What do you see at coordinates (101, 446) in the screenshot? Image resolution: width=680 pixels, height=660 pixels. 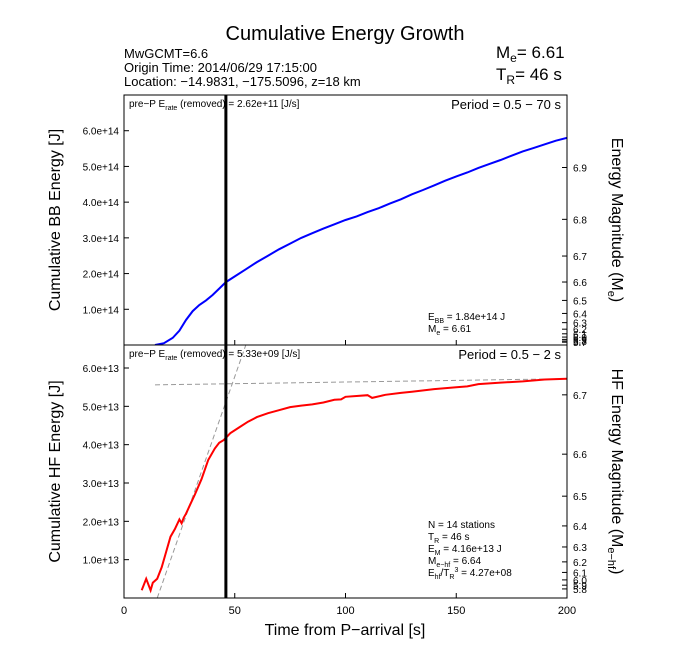 I see `y-tick-label-hf: 4.0e+13` at bounding box center [101, 446].